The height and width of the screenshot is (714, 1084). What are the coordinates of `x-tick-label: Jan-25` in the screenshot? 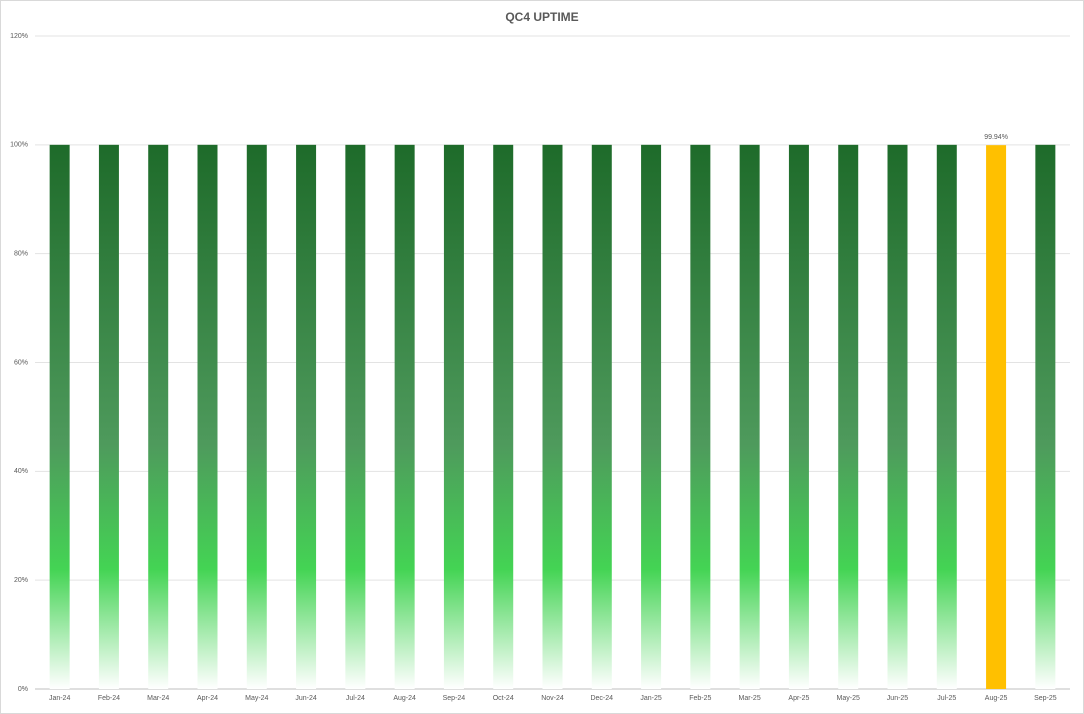 It's located at (651, 698).